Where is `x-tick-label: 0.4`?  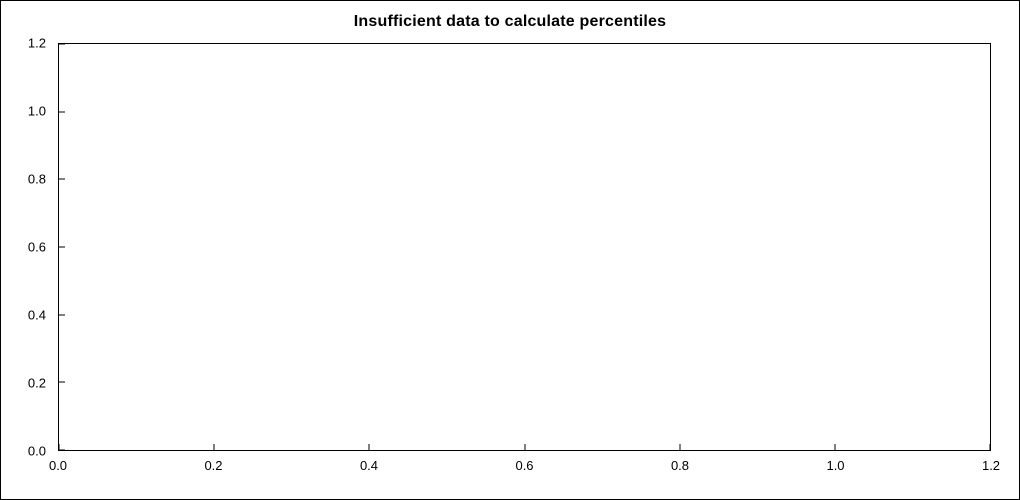
x-tick-label: 0.4 is located at coordinates (369, 465).